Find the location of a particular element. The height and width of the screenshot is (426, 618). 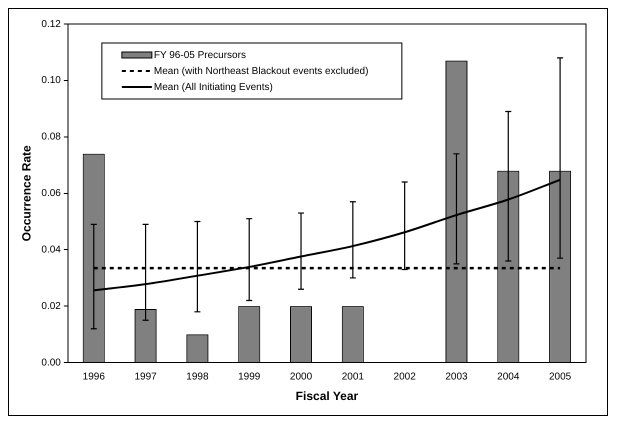

x-tick-label: 1996 is located at coordinates (94, 376).